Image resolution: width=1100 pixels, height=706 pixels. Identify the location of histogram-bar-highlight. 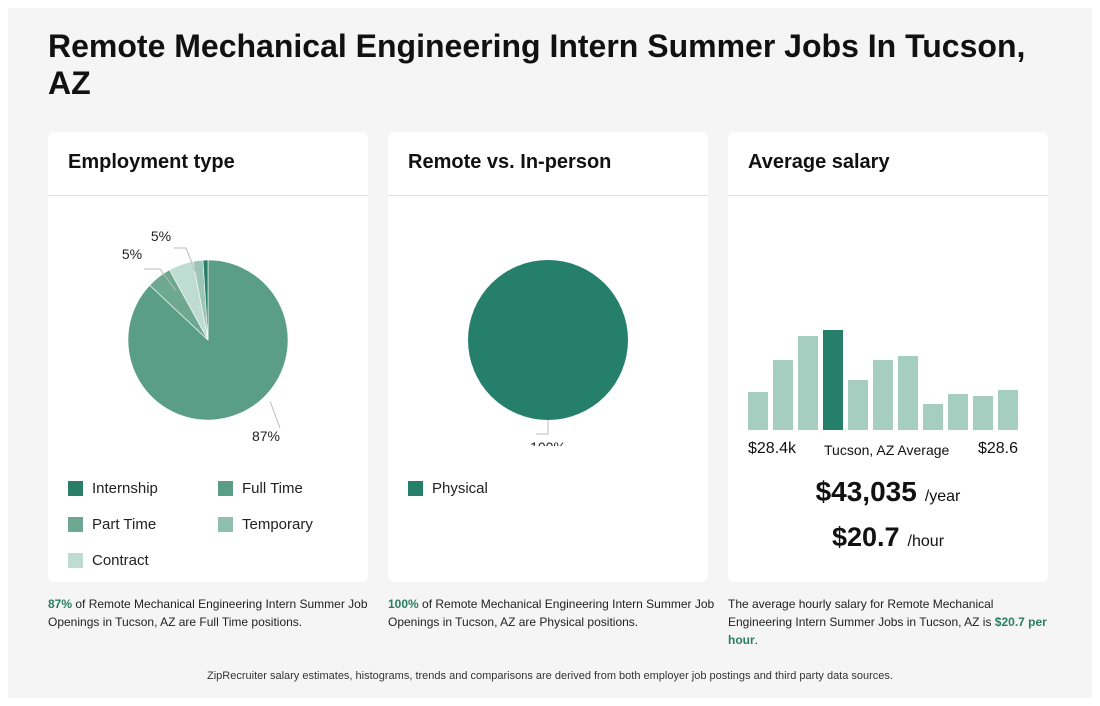
(833, 380).